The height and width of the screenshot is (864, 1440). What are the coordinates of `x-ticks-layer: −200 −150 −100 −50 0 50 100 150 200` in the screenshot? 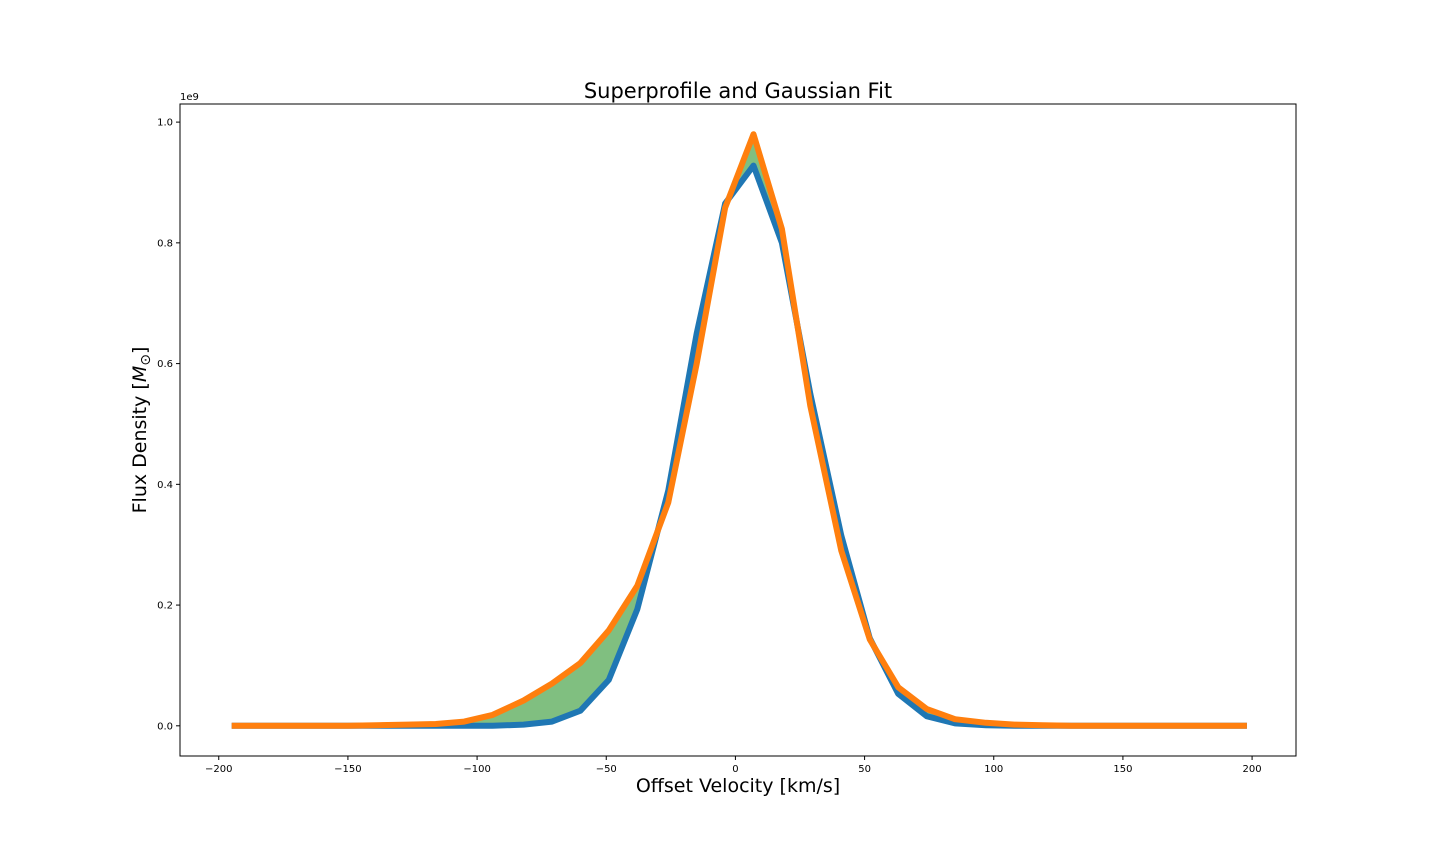 It's located at (733, 765).